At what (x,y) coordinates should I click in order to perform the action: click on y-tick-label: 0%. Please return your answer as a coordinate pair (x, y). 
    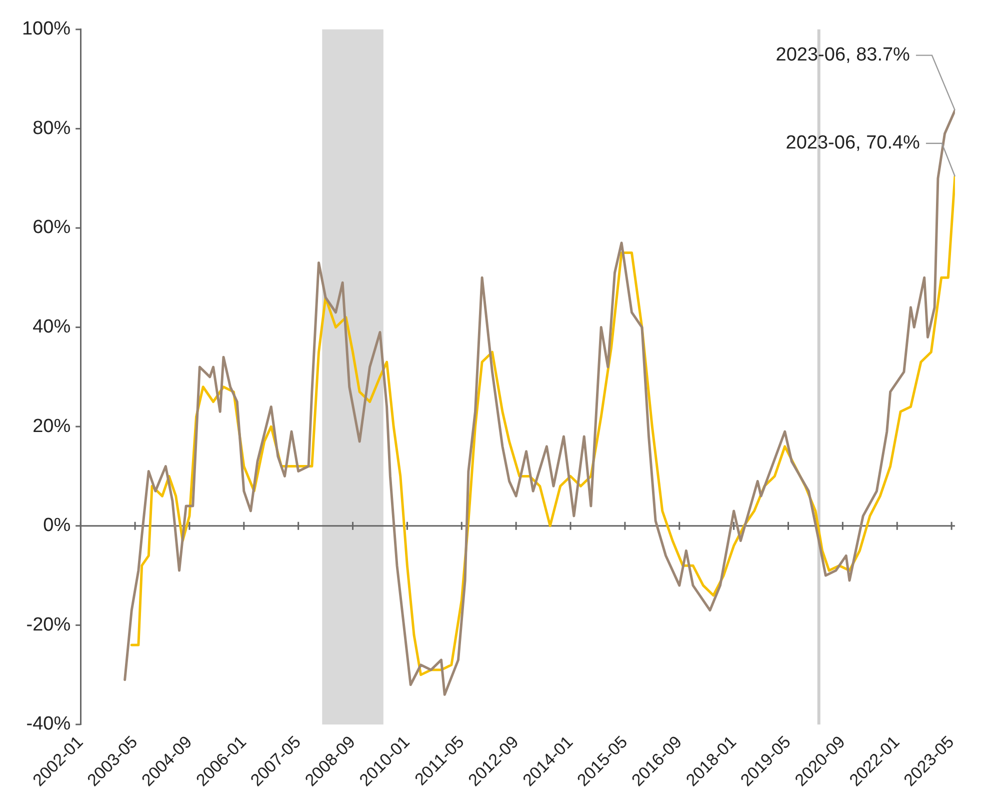
    Looking at the image, I should click on (57, 525).